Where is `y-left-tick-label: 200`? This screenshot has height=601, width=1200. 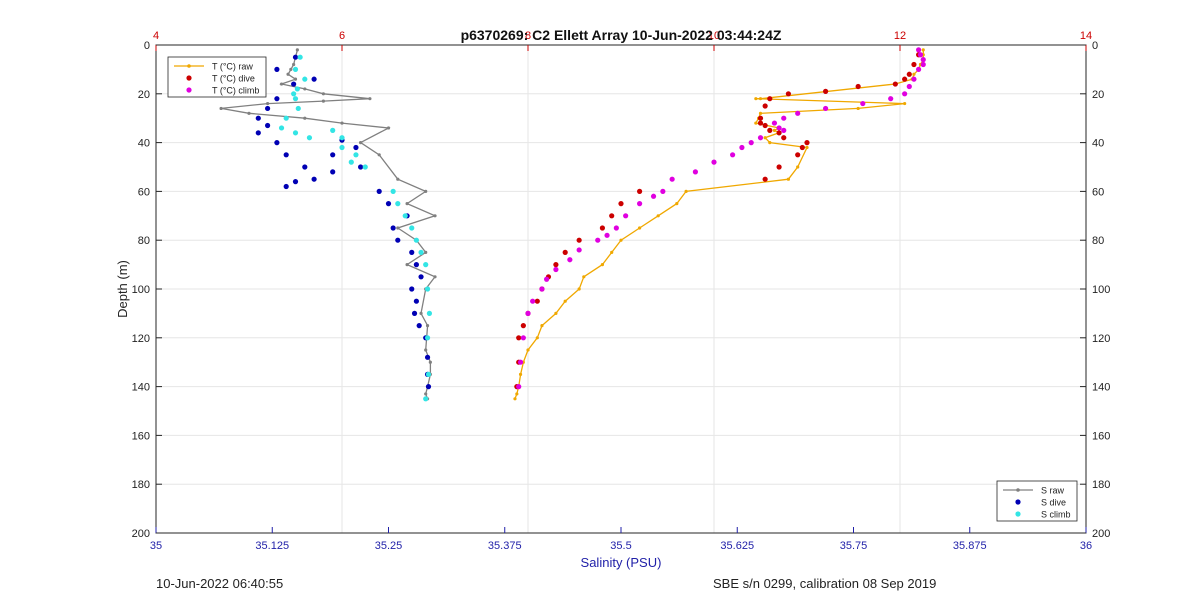 y-left-tick-label: 200 is located at coordinates (141, 534).